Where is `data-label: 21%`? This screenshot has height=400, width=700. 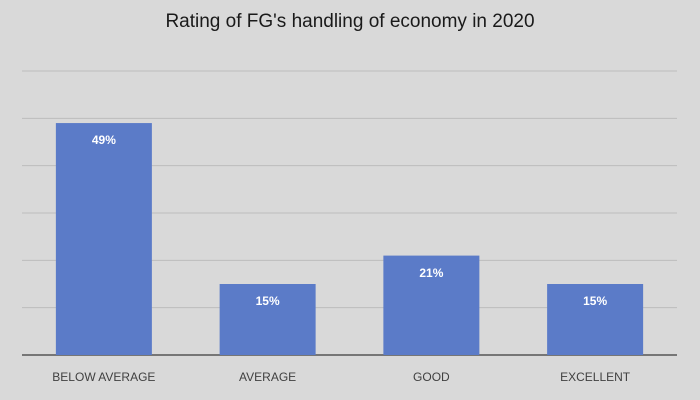 data-label: 21% is located at coordinates (431, 273).